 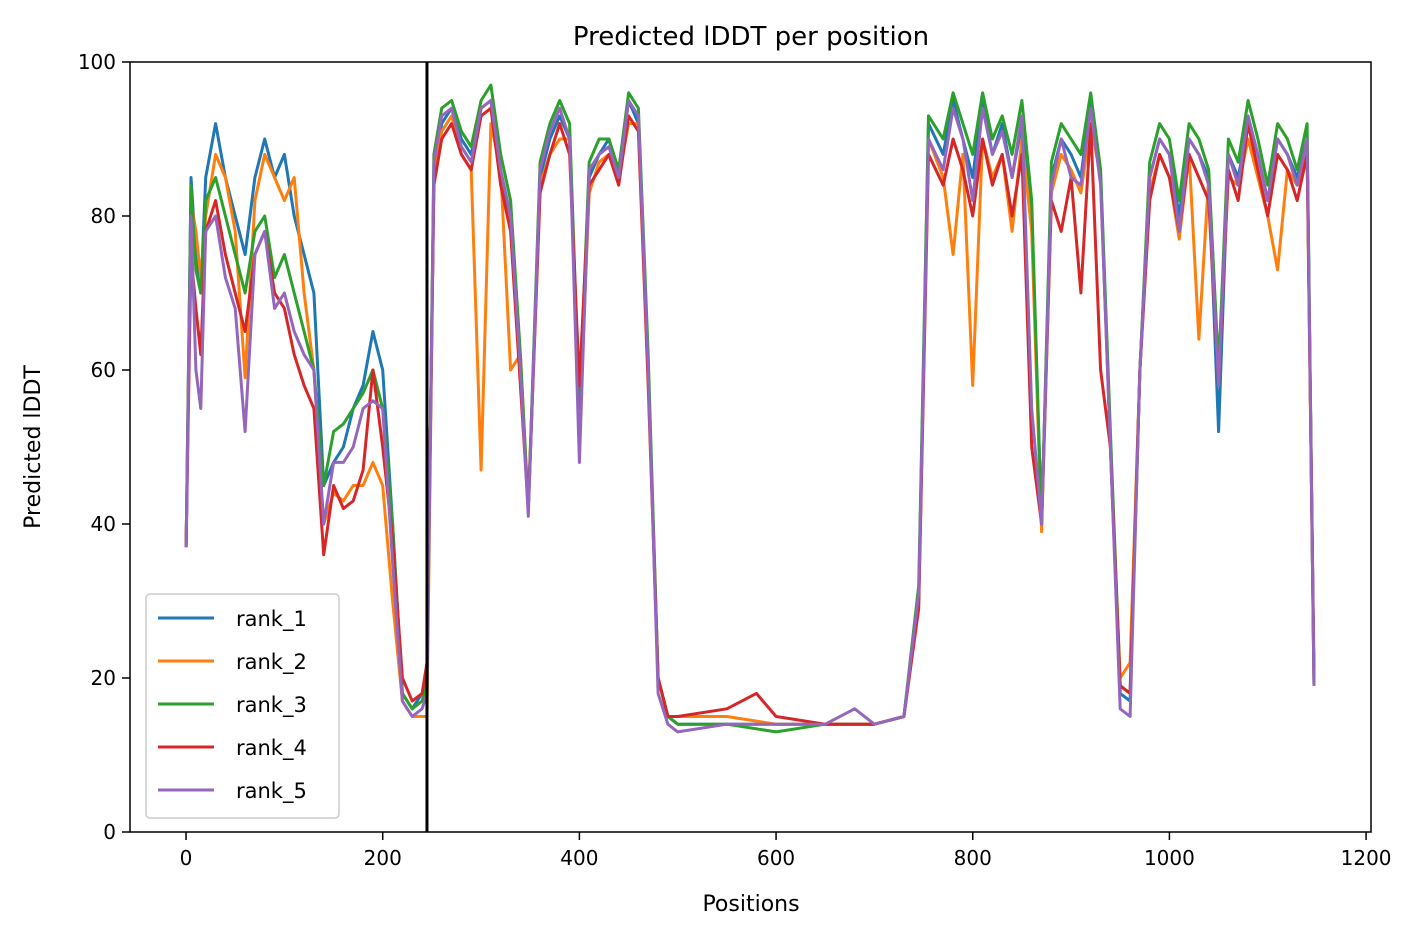 I want to click on x-tick-label: 1000, so click(x=1169, y=858).